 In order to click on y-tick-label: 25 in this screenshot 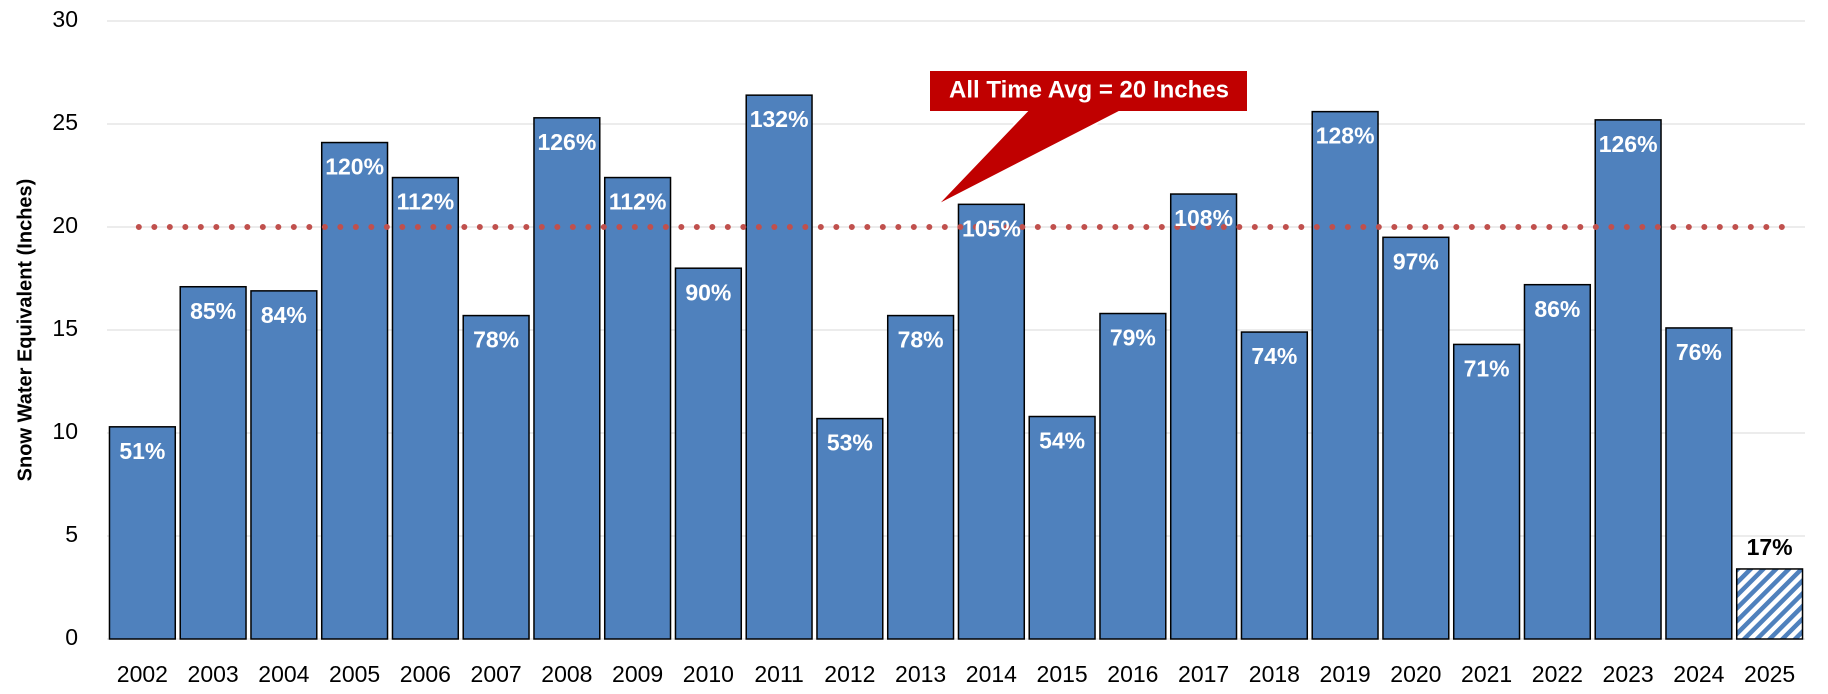, I will do `click(65, 122)`.